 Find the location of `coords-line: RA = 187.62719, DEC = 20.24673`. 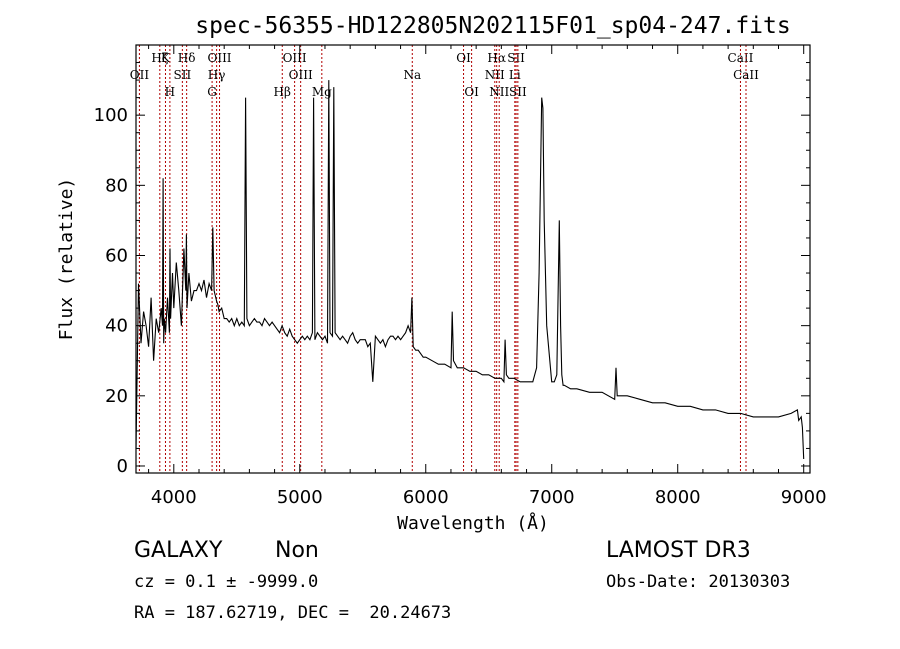

coords-line: RA = 187.62719, DEC = 20.24673 is located at coordinates (293, 613).